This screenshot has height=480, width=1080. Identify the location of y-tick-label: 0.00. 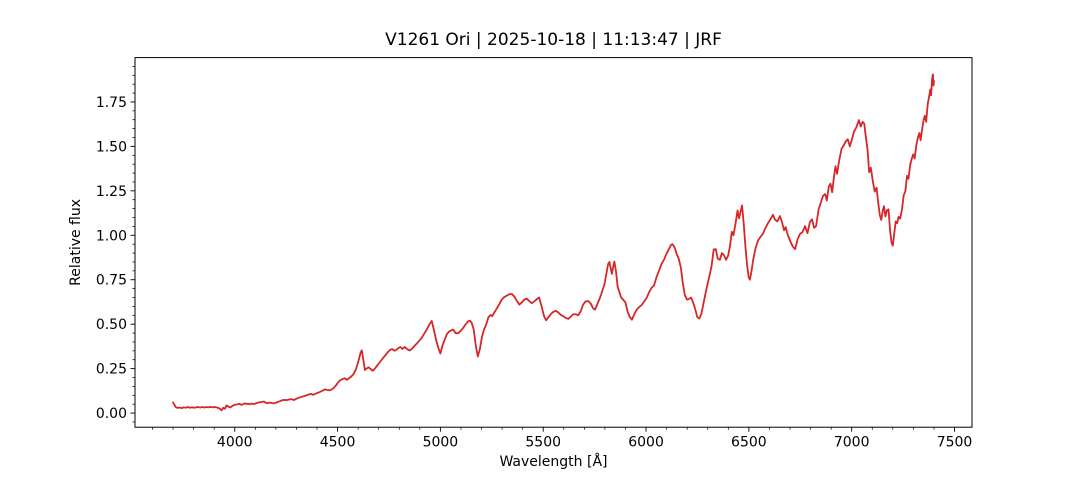
(111, 414).